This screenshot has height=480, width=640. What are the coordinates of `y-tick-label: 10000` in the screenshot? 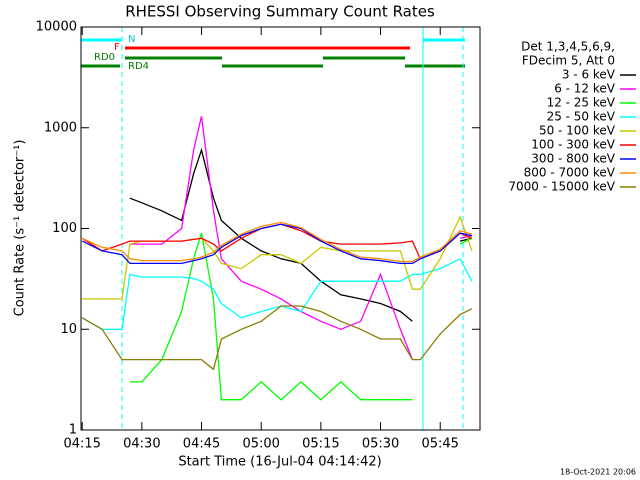 It's located at (56, 27).